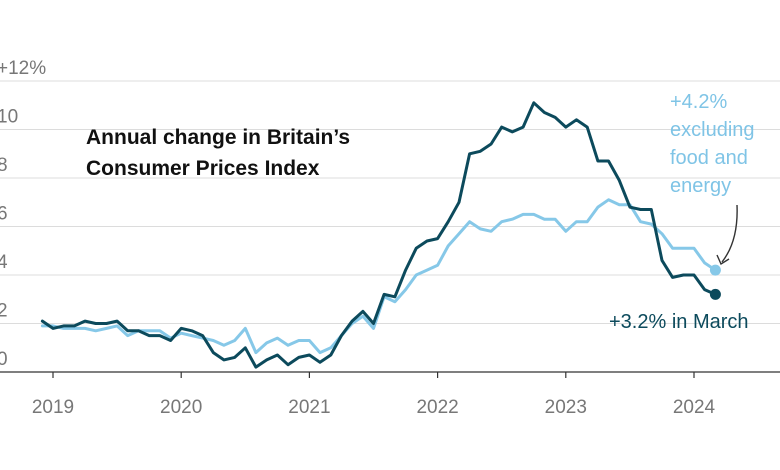 Image resolution: width=780 pixels, height=470 pixels. What do you see at coordinates (701, 186) in the screenshot?
I see `core-annotation-line-4: energy` at bounding box center [701, 186].